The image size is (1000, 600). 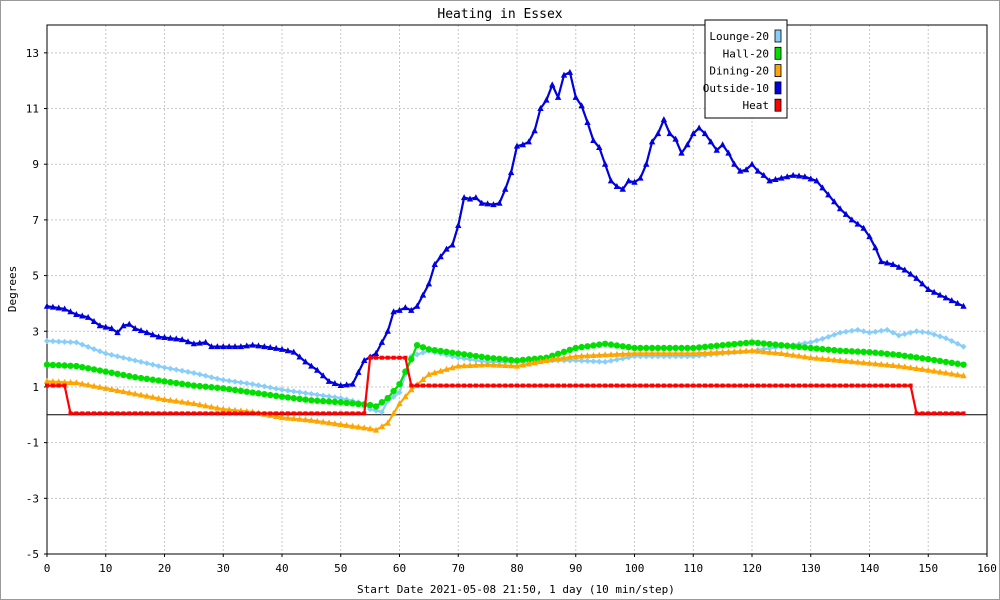 I want to click on legend-label: Outside-10, so click(x=736, y=88).